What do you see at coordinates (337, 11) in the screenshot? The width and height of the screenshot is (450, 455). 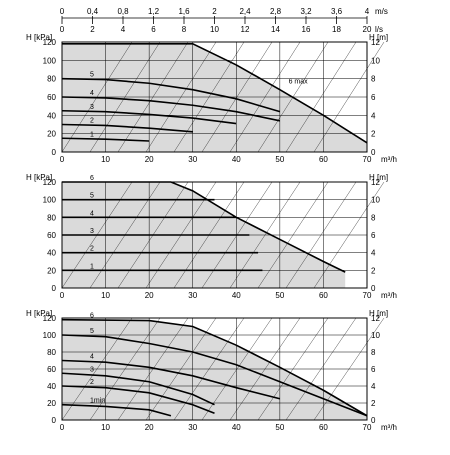 I see `ms-tick-label: 3,6` at bounding box center [337, 11].